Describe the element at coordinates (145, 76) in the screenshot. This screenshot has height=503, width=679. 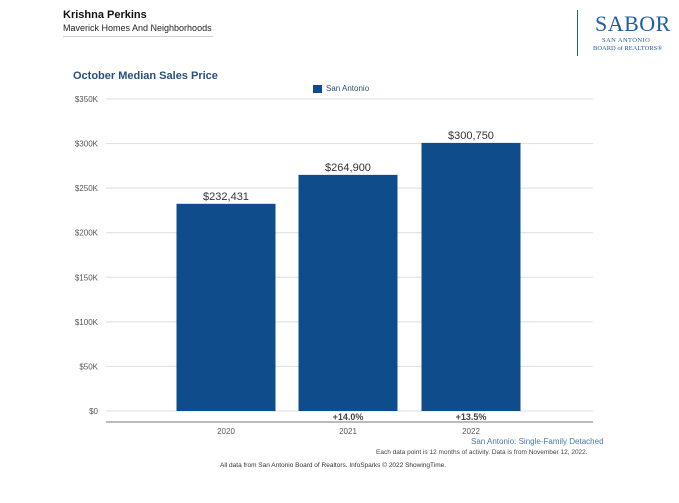
I see `chart-title: October Median Sales Price` at that location.